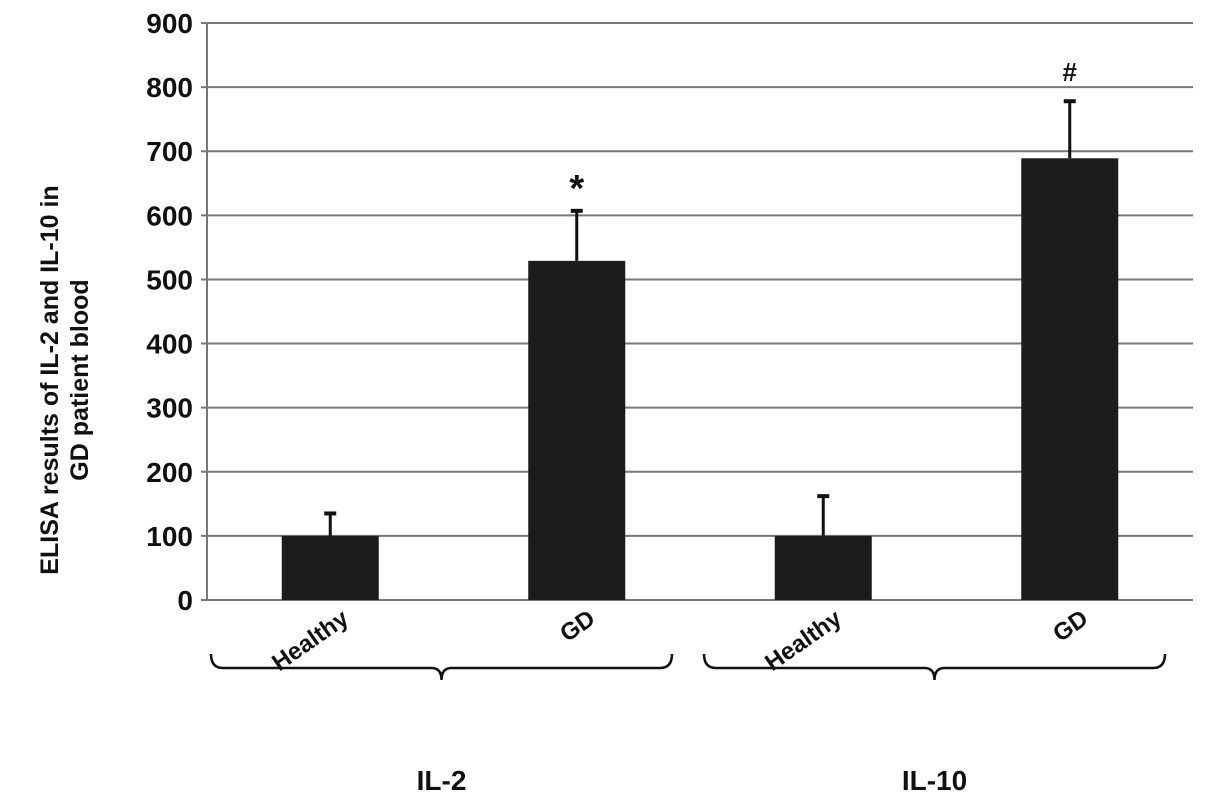 The image size is (1205, 808). What do you see at coordinates (169, 279) in the screenshot?
I see `y-tick-label: 500` at bounding box center [169, 279].